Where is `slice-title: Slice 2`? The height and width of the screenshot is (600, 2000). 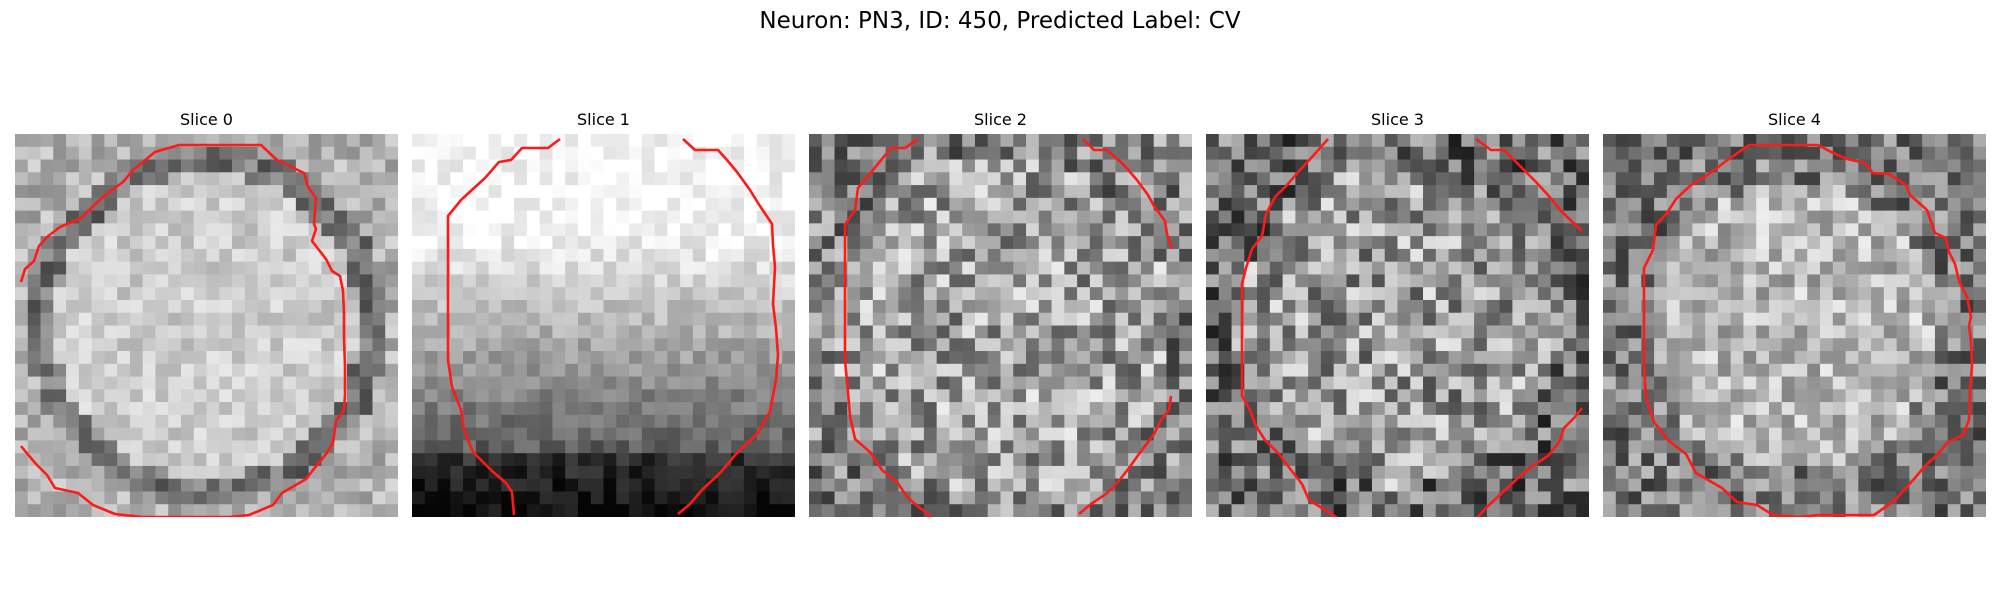 slice-title: Slice 2 is located at coordinates (1000, 121).